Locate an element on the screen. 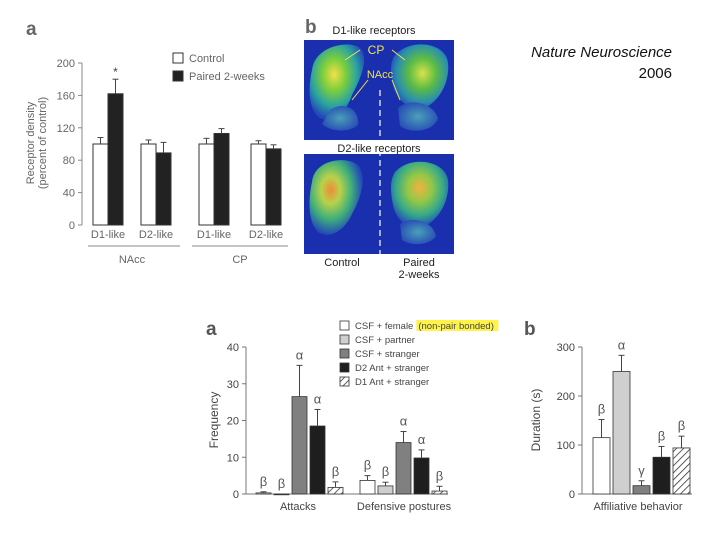  journal-citation: Nature Neuroscience 2006 is located at coordinates (601, 63).